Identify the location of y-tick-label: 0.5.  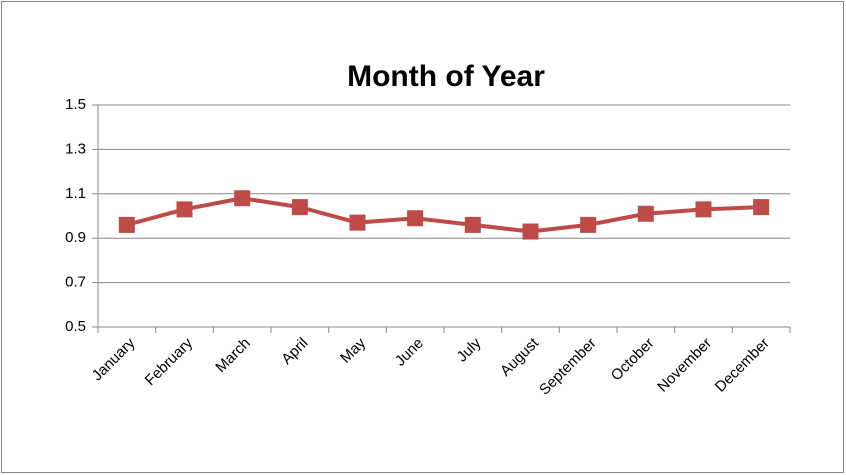
(75, 326).